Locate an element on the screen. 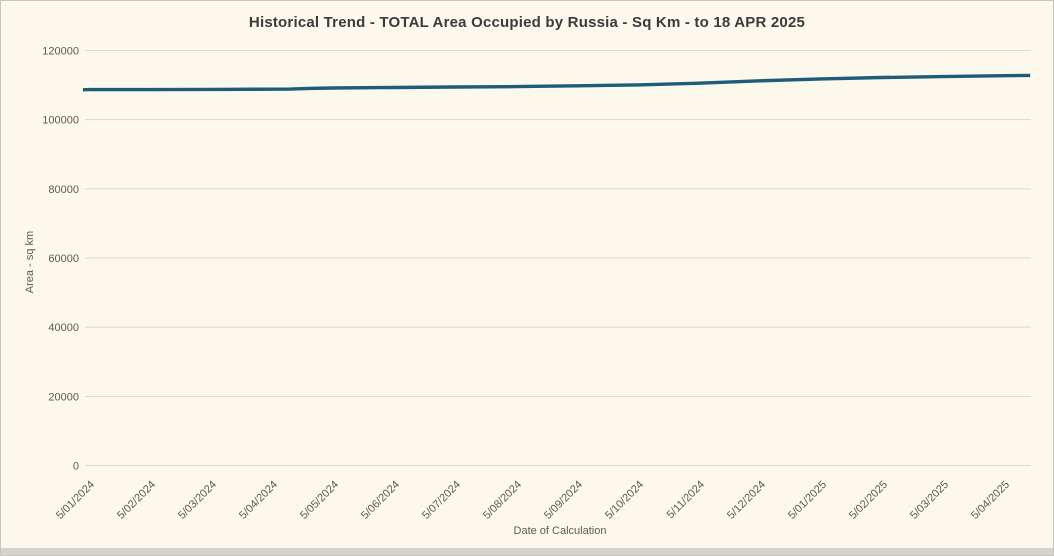  x-tick-label: 5/01/2024 is located at coordinates (75, 500).